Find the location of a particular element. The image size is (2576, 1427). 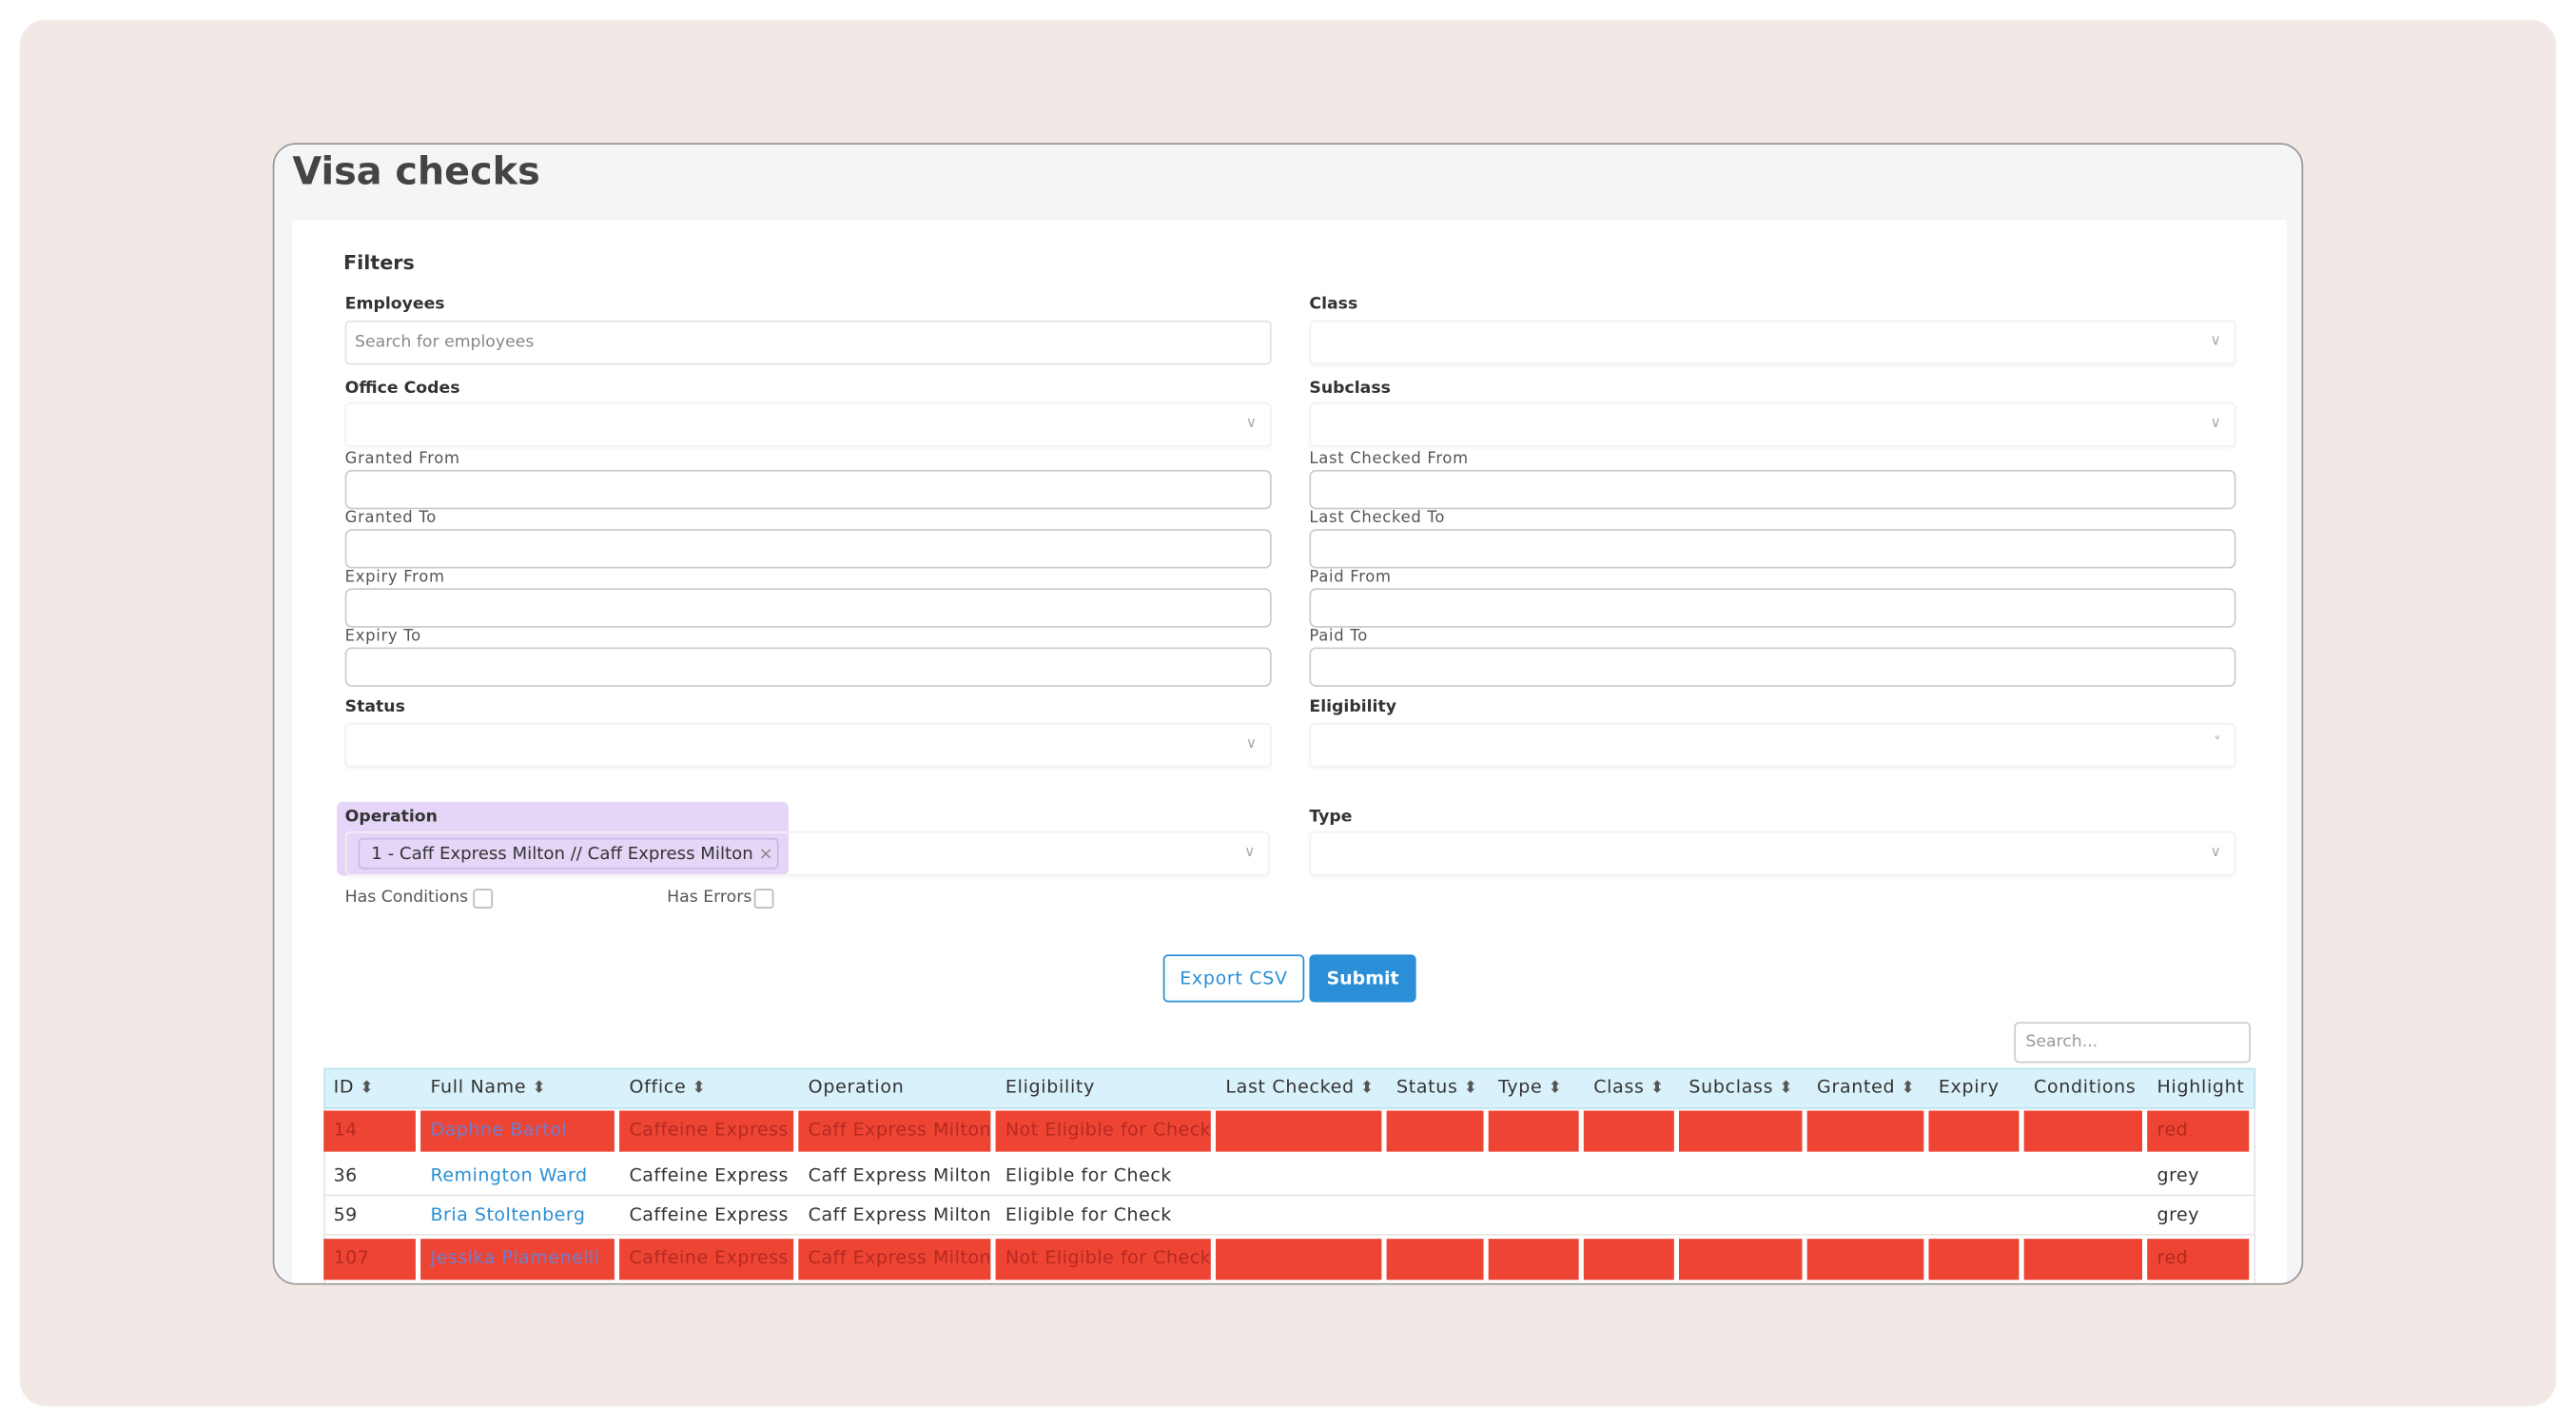

column-header: Conditions is located at coordinates (2085, 1089).